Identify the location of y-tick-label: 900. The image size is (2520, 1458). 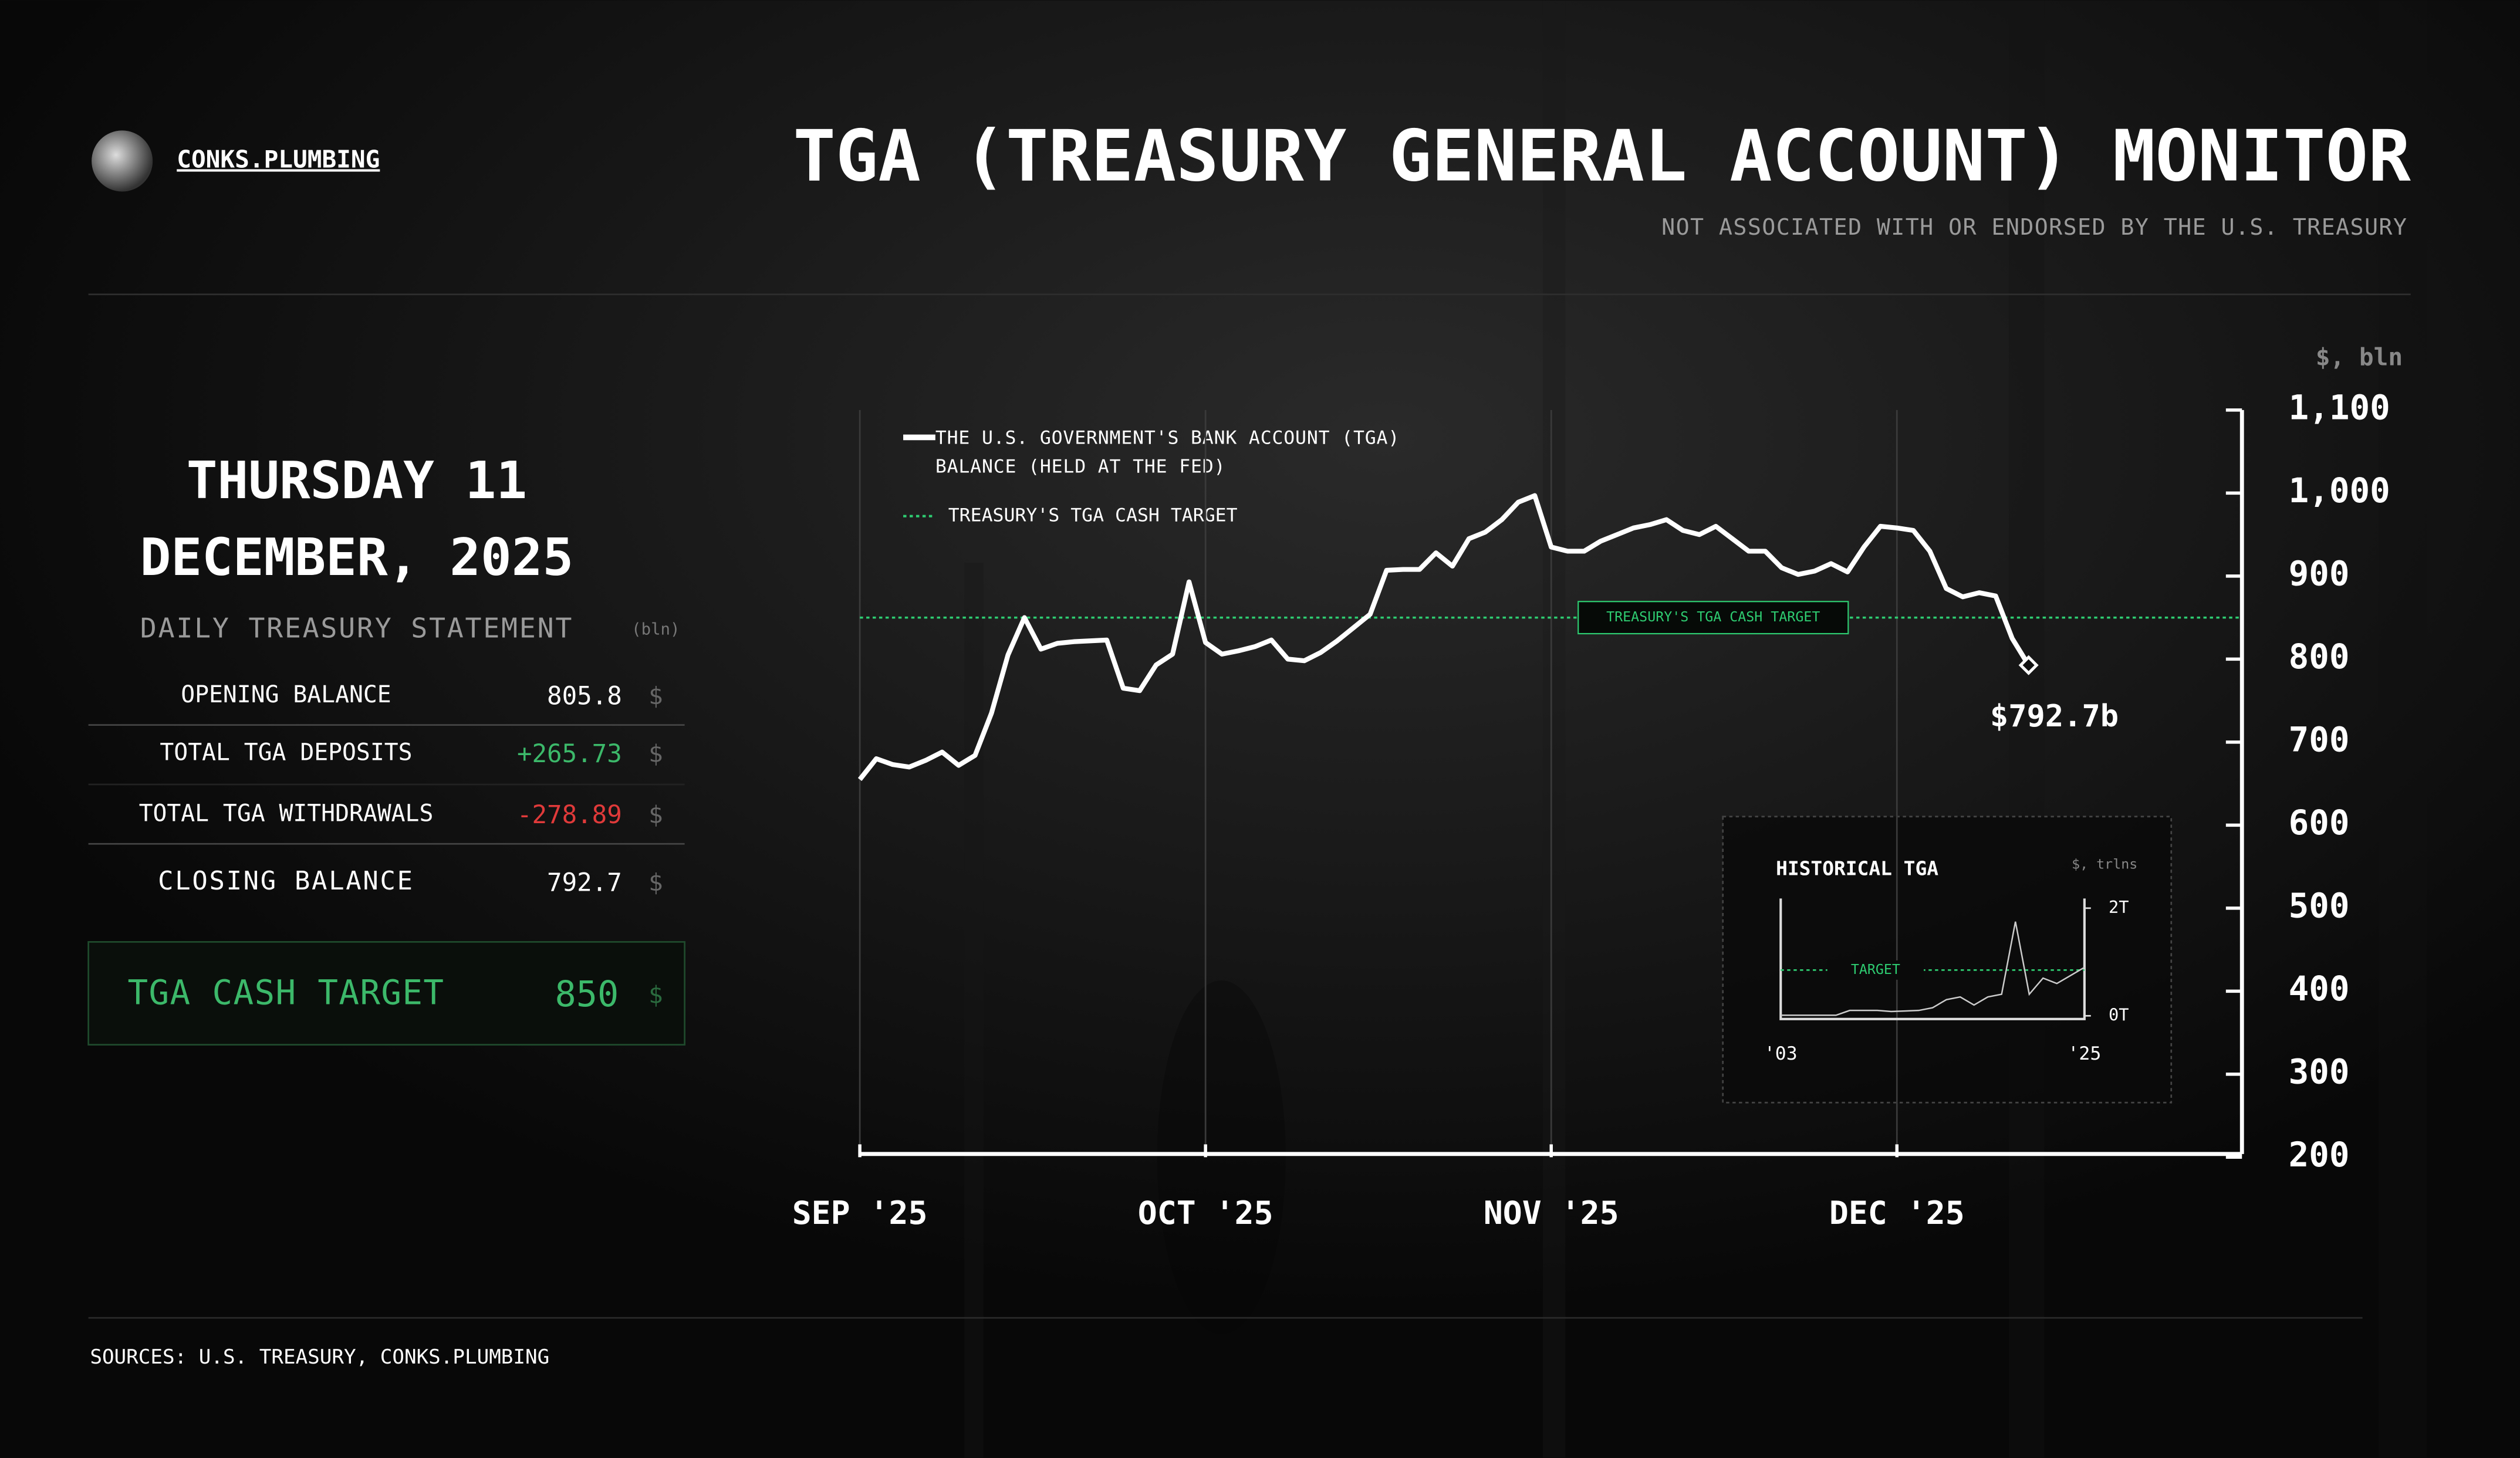
(2319, 574).